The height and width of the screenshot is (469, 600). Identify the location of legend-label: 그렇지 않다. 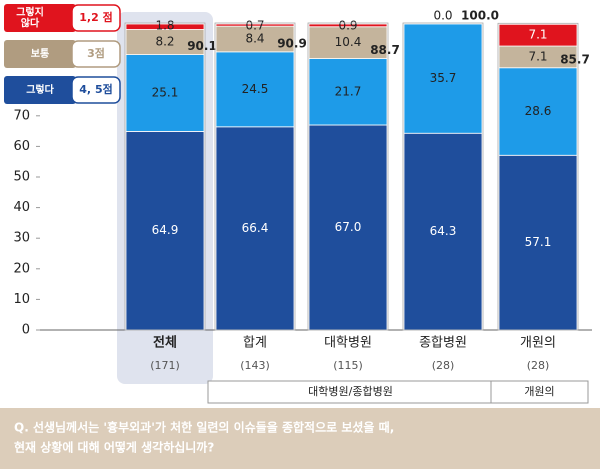
(30, 18).